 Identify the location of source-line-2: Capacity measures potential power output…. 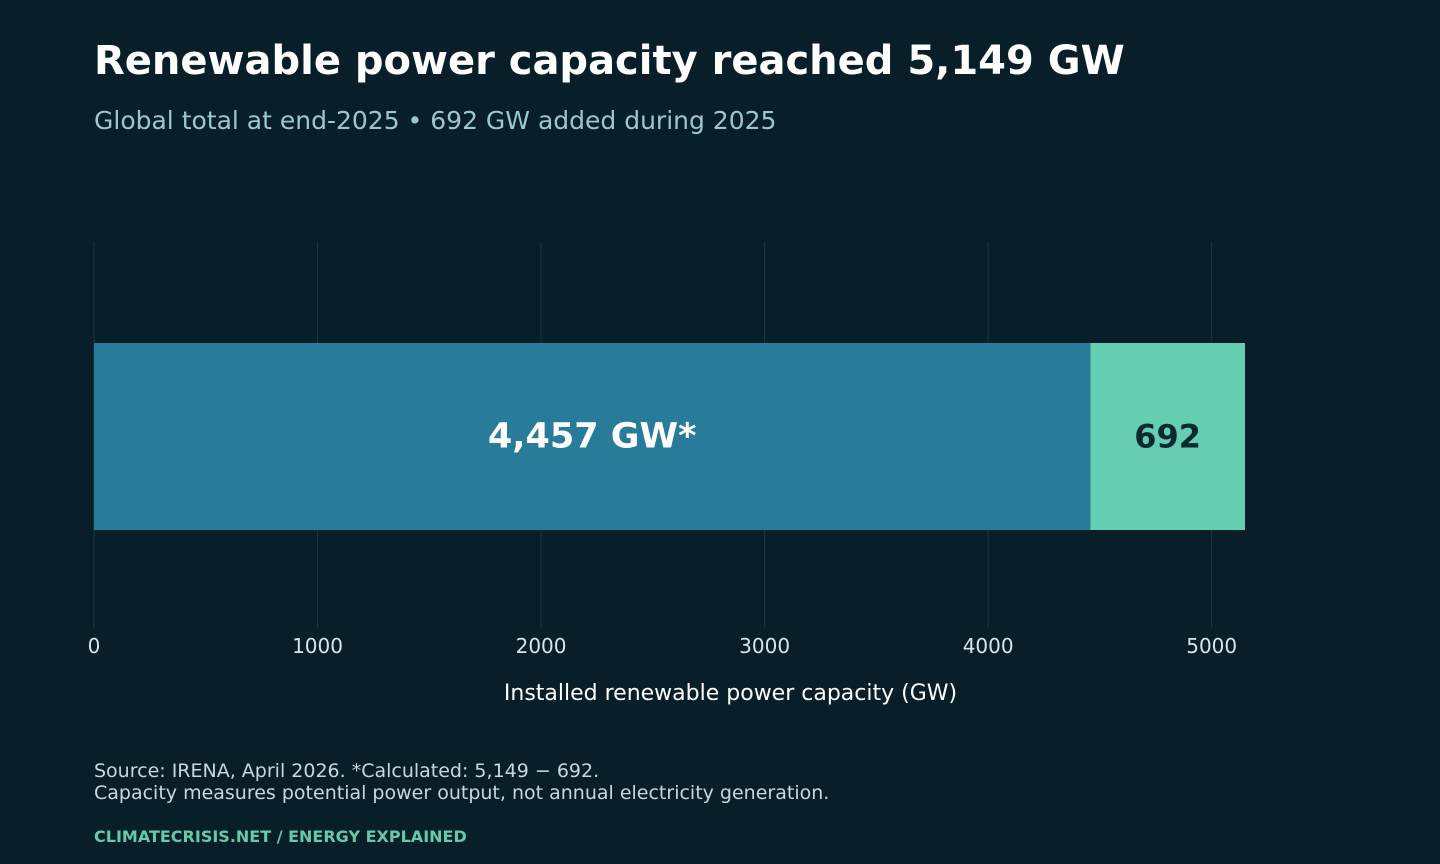
(462, 793).